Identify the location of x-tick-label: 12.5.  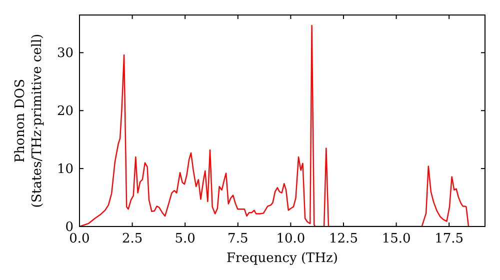
(343, 239).